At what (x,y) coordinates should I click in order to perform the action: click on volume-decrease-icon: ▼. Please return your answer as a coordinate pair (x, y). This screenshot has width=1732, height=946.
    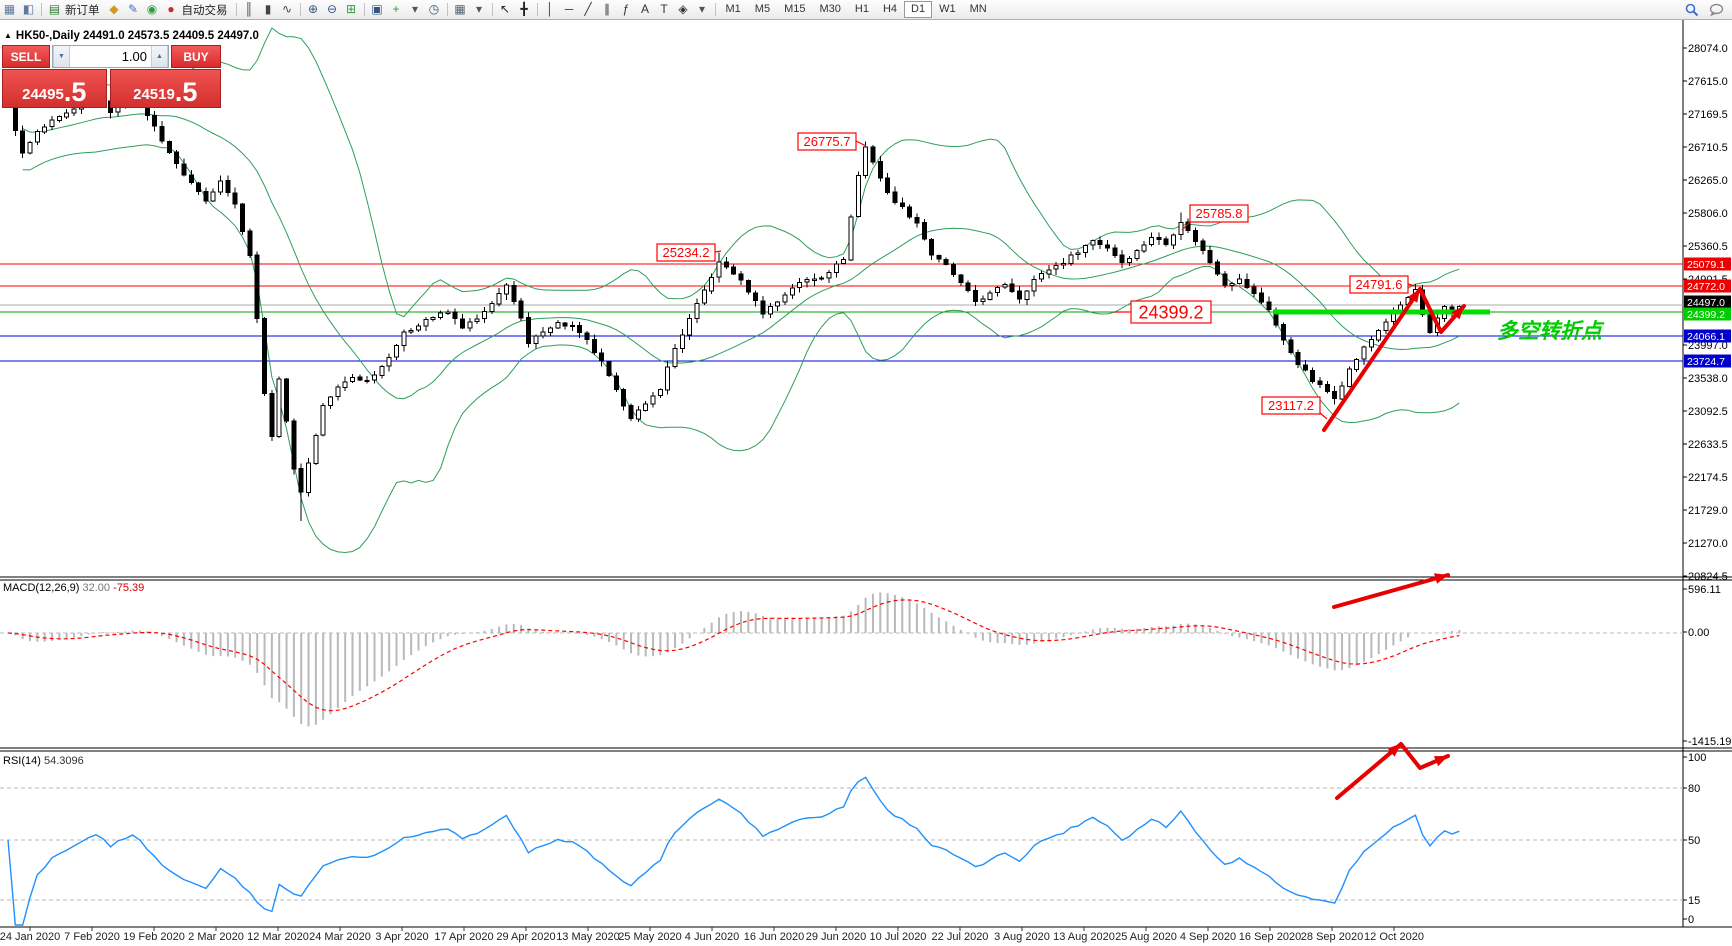
    Looking at the image, I should click on (61, 56).